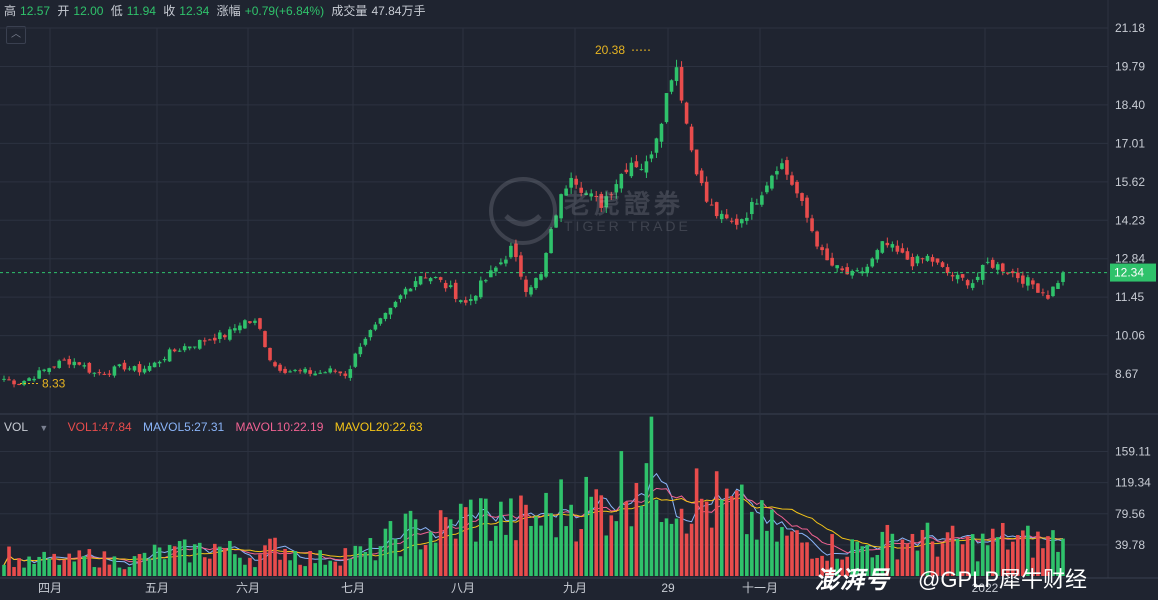 The image size is (1158, 600). I want to click on time-tick-label: 29, so click(668, 588).